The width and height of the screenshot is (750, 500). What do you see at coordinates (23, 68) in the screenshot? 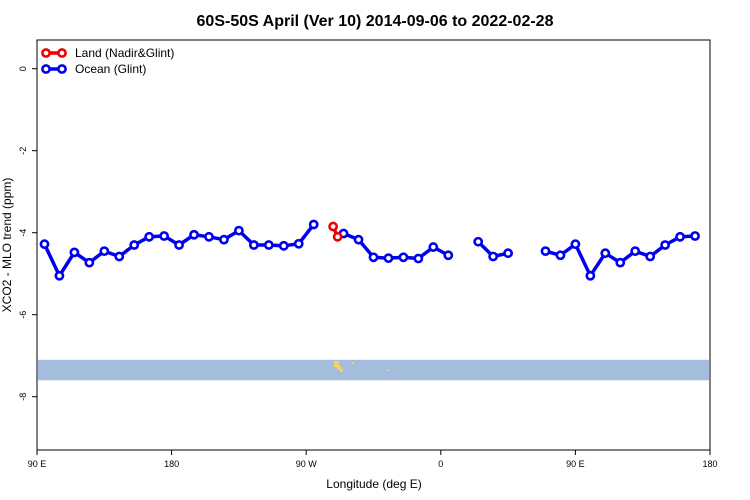
I see `y-tick-label: 0` at bounding box center [23, 68].